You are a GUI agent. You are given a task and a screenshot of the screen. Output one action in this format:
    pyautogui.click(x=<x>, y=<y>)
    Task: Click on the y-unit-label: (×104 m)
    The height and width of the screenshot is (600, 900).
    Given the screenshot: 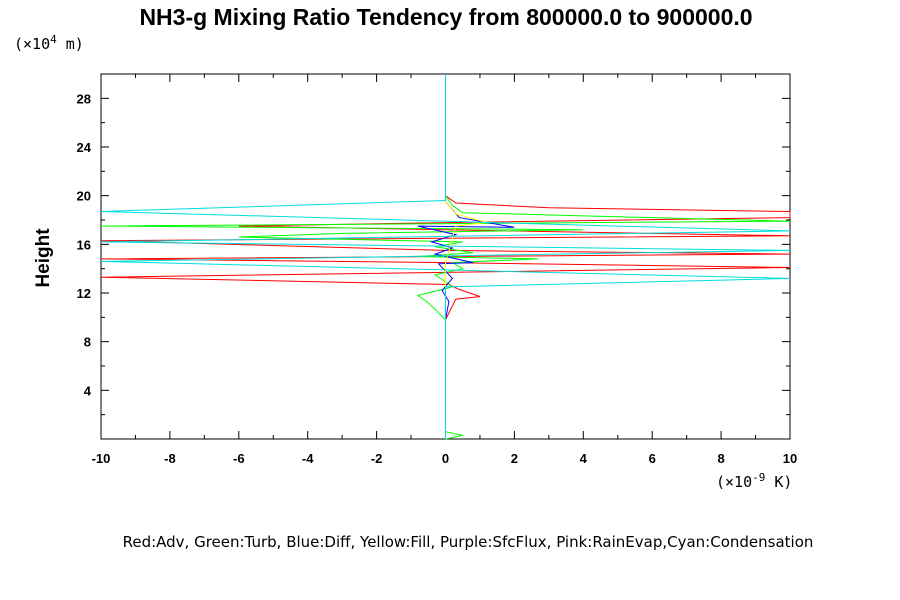 What is the action you would take?
    pyautogui.click(x=49, y=43)
    